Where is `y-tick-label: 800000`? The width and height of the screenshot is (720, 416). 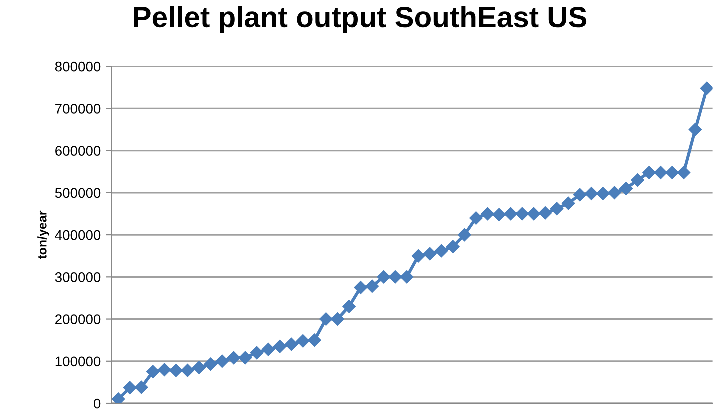
y-tick-label: 800000 is located at coordinates (78, 67).